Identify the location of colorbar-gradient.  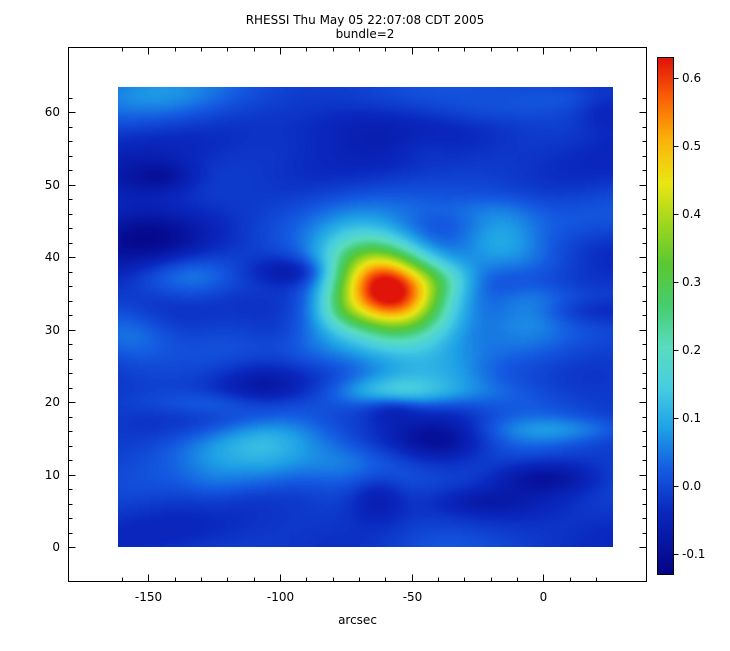
(665, 316).